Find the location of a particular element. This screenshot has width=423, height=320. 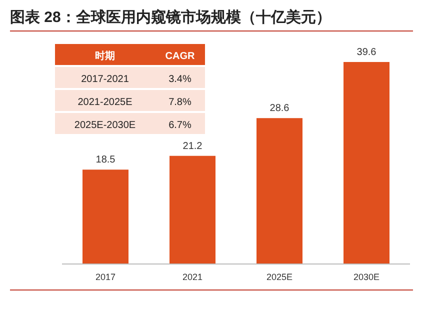

annotation: 时期 is located at coordinates (105, 56).